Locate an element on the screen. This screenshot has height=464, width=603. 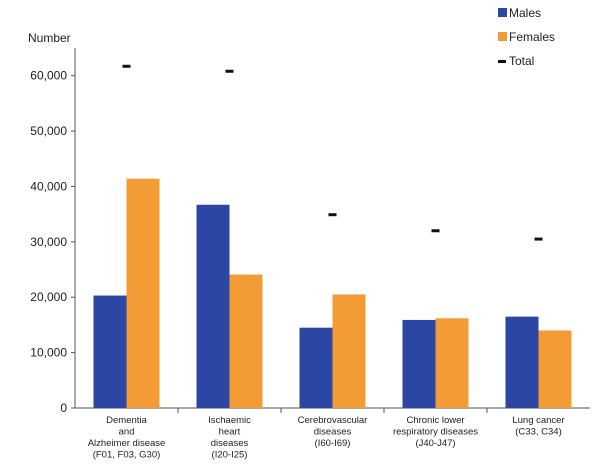
category-label: Ischaemic heart diseases (I20-I25) is located at coordinates (229, 438).